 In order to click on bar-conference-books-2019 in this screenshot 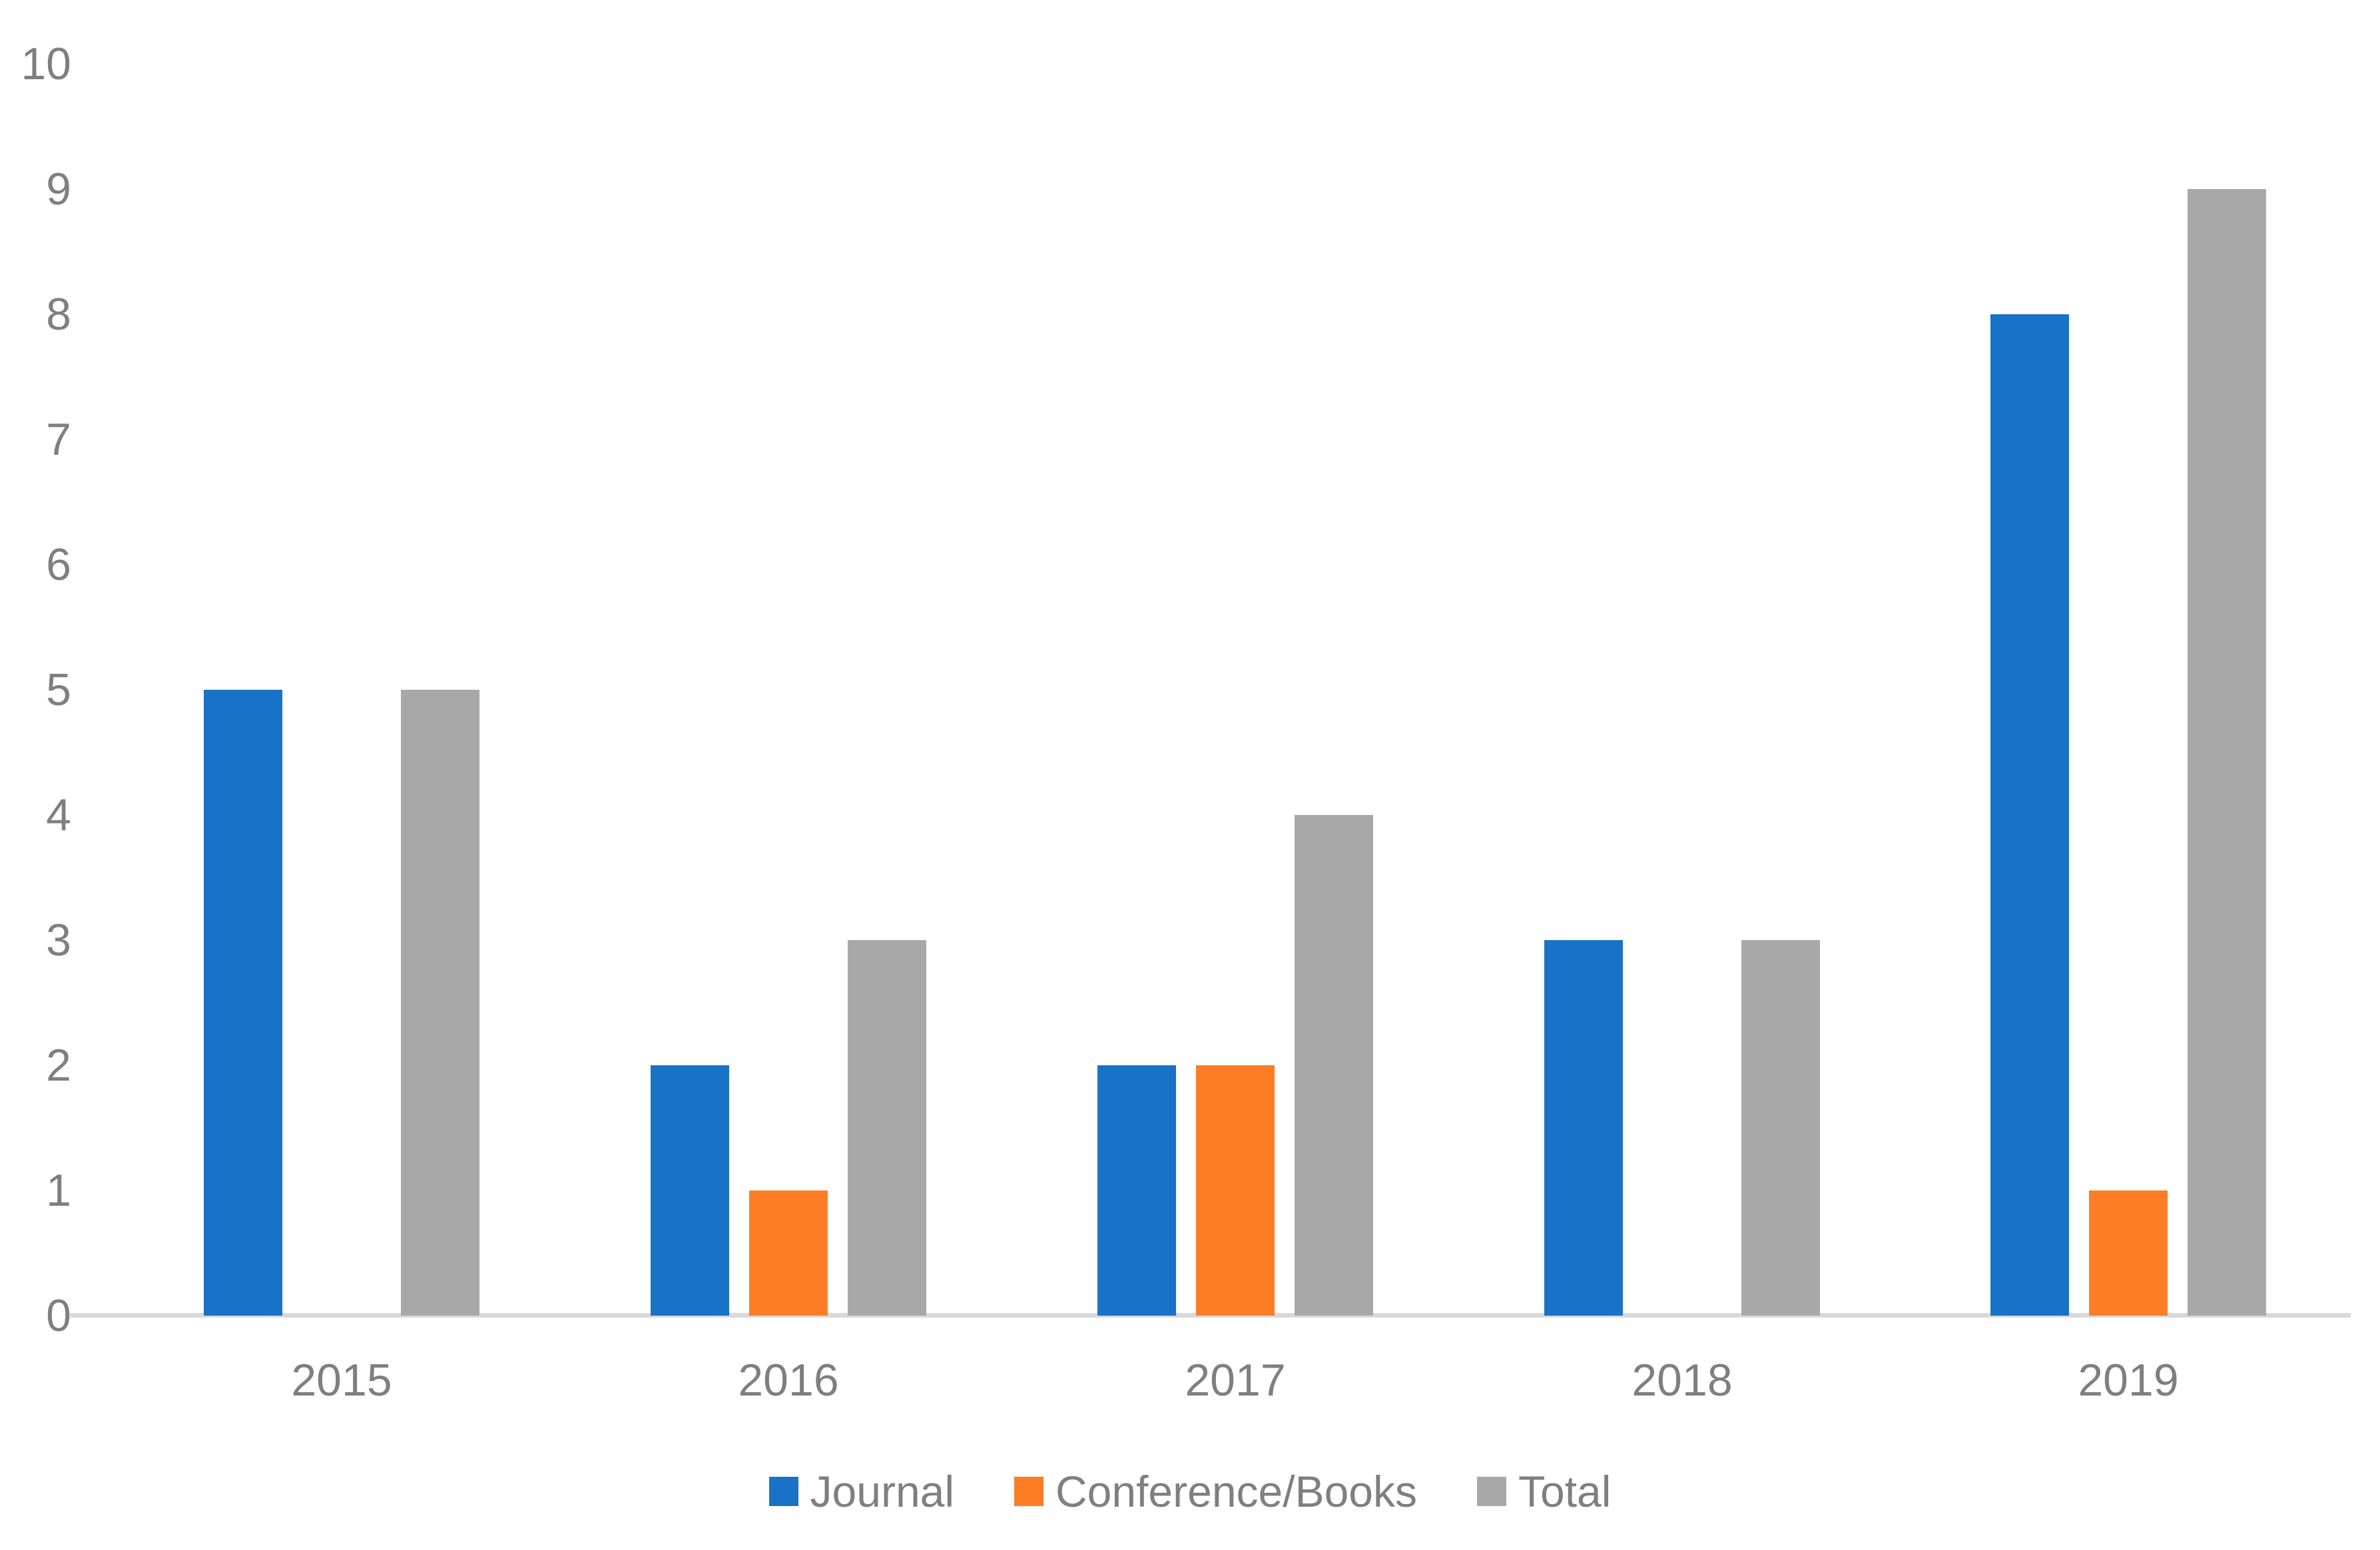, I will do `click(2128, 1253)`.